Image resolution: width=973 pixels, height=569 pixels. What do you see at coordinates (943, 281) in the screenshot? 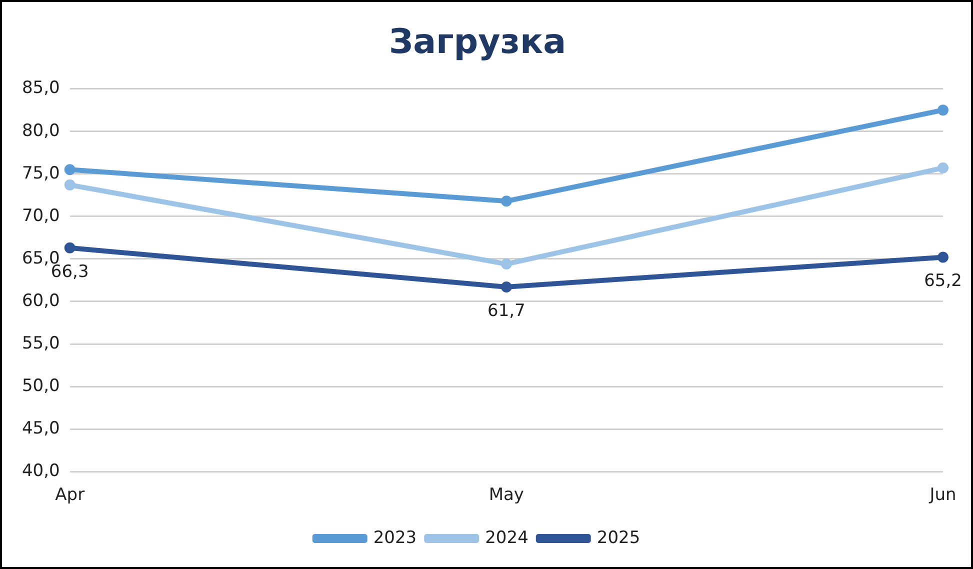
I see `data-label: 65,2` at bounding box center [943, 281].